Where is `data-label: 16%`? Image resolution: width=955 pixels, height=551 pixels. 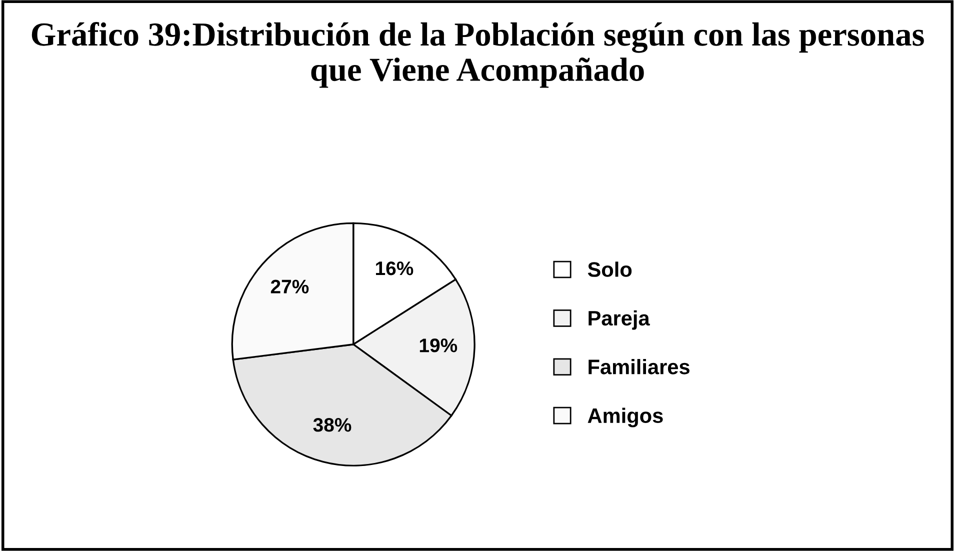
data-label: 16% is located at coordinates (395, 268).